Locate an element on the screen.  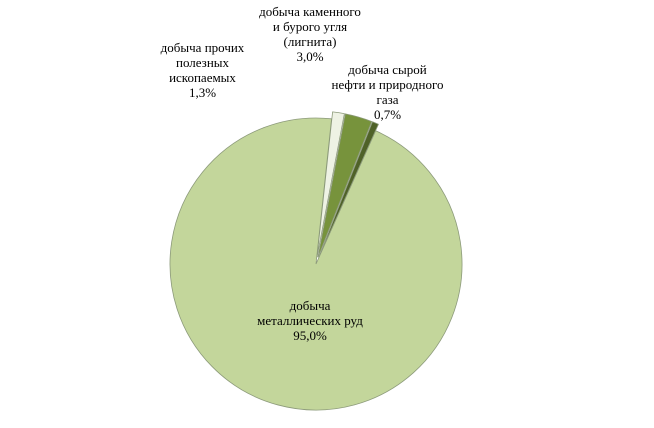
slice-label: добыча металлических руд 95,0% is located at coordinates (310, 320).